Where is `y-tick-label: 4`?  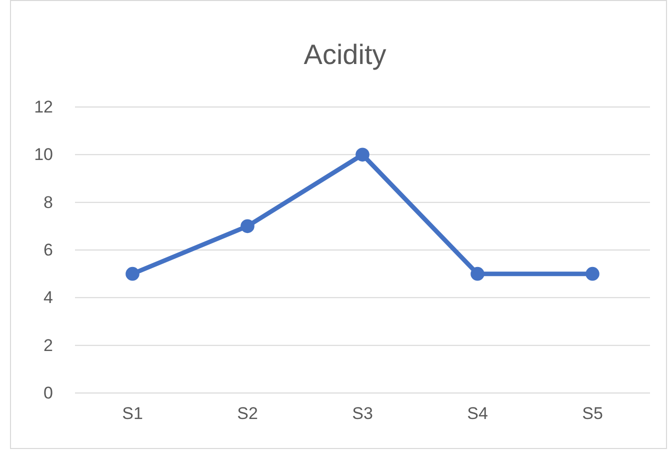 y-tick-label: 4 is located at coordinates (48, 298).